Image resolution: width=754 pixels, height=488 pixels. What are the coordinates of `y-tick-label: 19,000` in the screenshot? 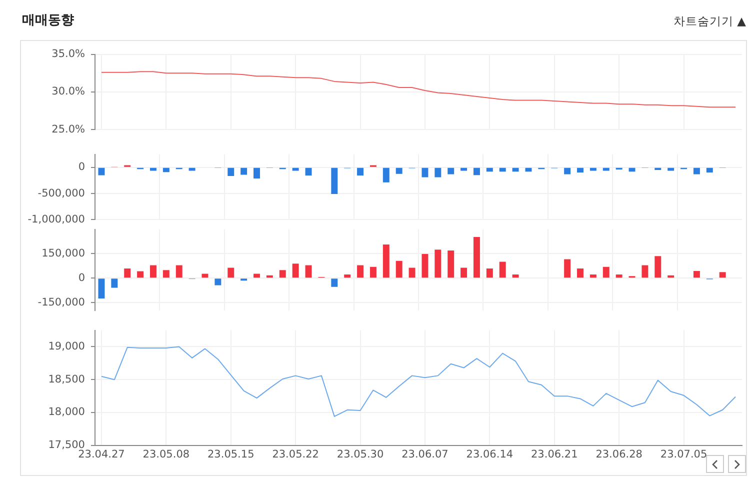 It's located at (66, 346).